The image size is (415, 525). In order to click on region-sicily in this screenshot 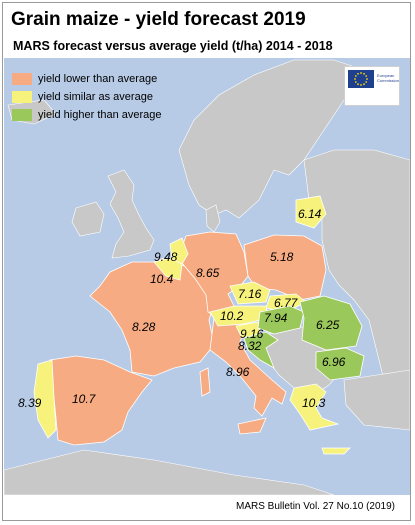, I will do `click(252, 426)`.